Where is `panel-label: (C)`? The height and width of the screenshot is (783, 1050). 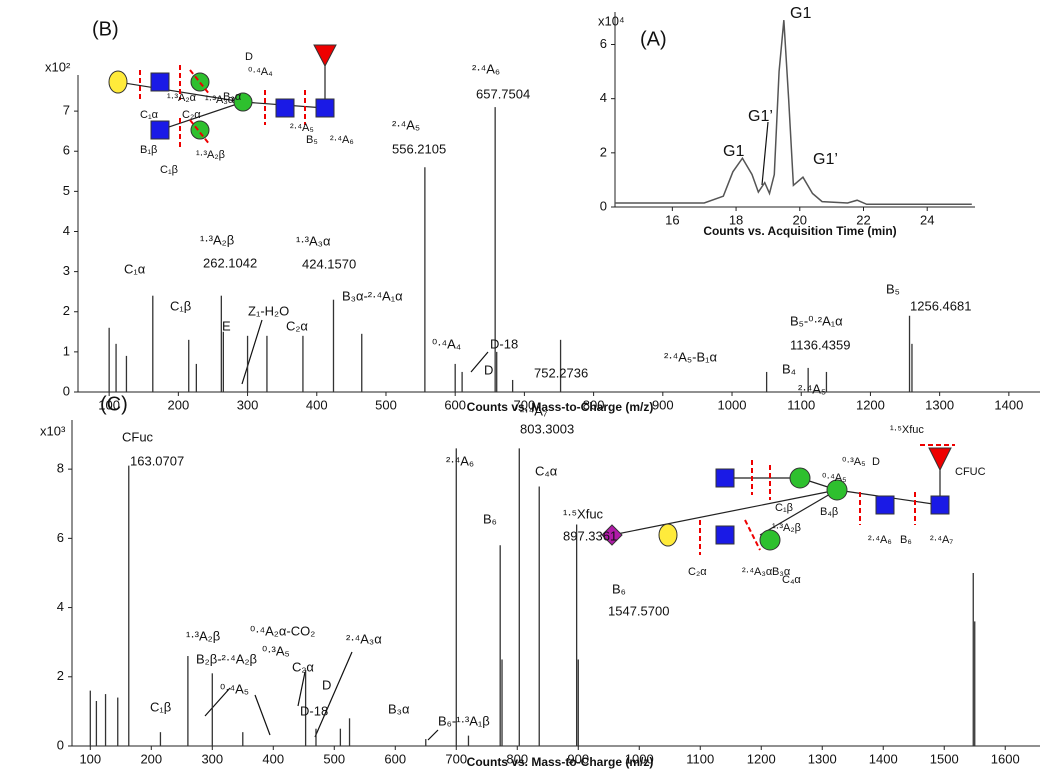 panel-label: (C) is located at coordinates (114, 404).